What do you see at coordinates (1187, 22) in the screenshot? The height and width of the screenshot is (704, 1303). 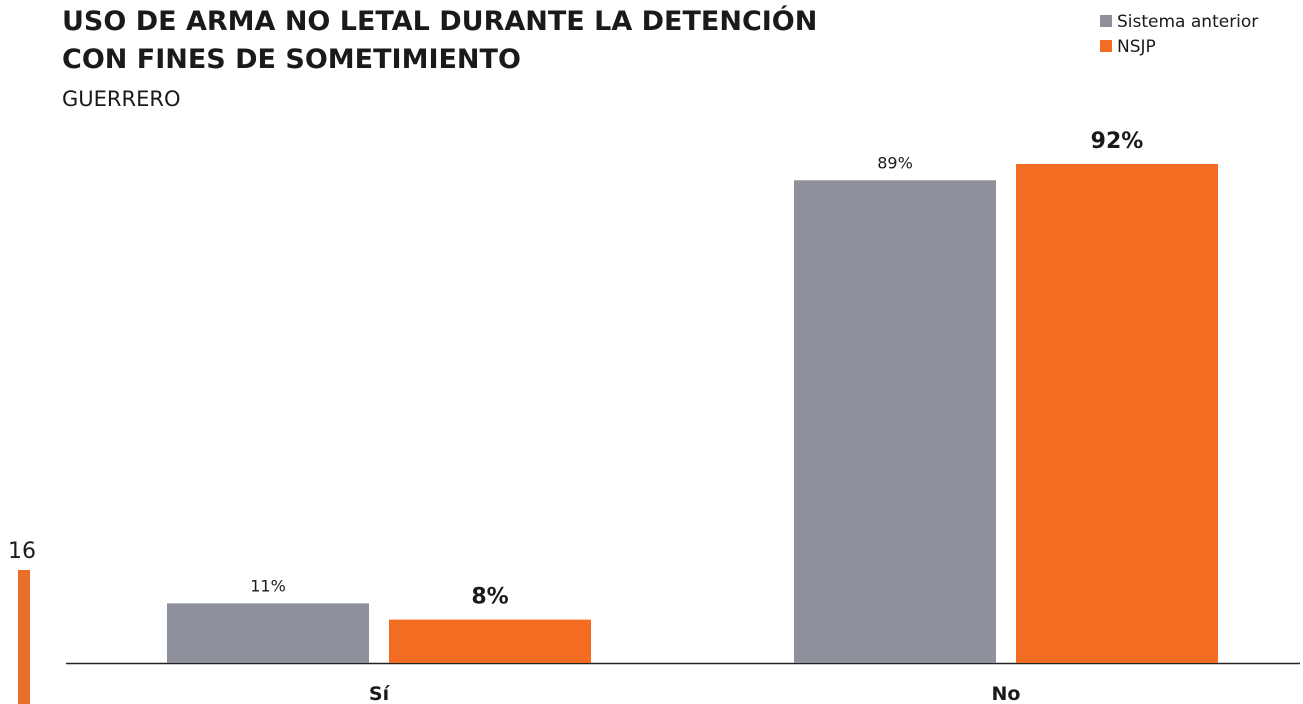 I see `legend-label: Sistema anterior` at bounding box center [1187, 22].